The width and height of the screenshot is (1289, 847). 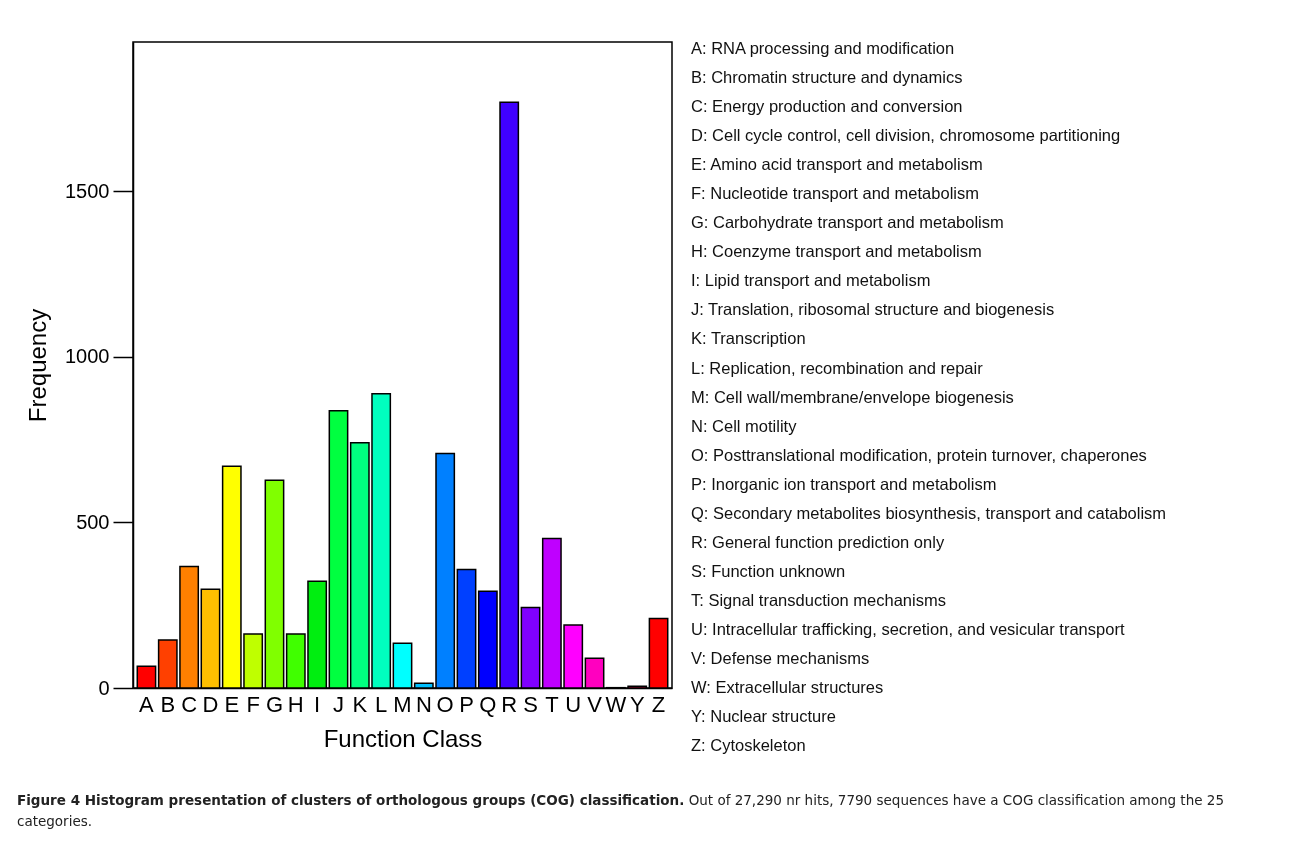 What do you see at coordinates (764, 717) in the screenshot?
I see `text: Y: Nuclear structure` at bounding box center [764, 717].